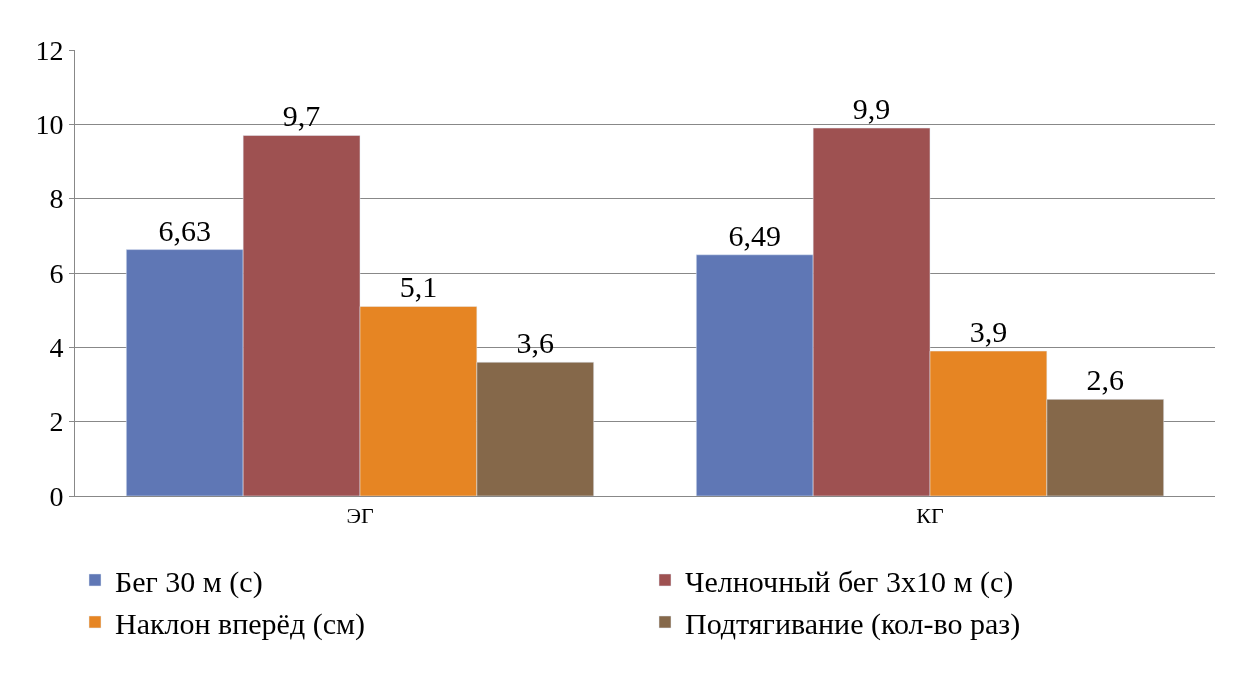  I want to click on y-tick-label: 0, so click(56, 496).